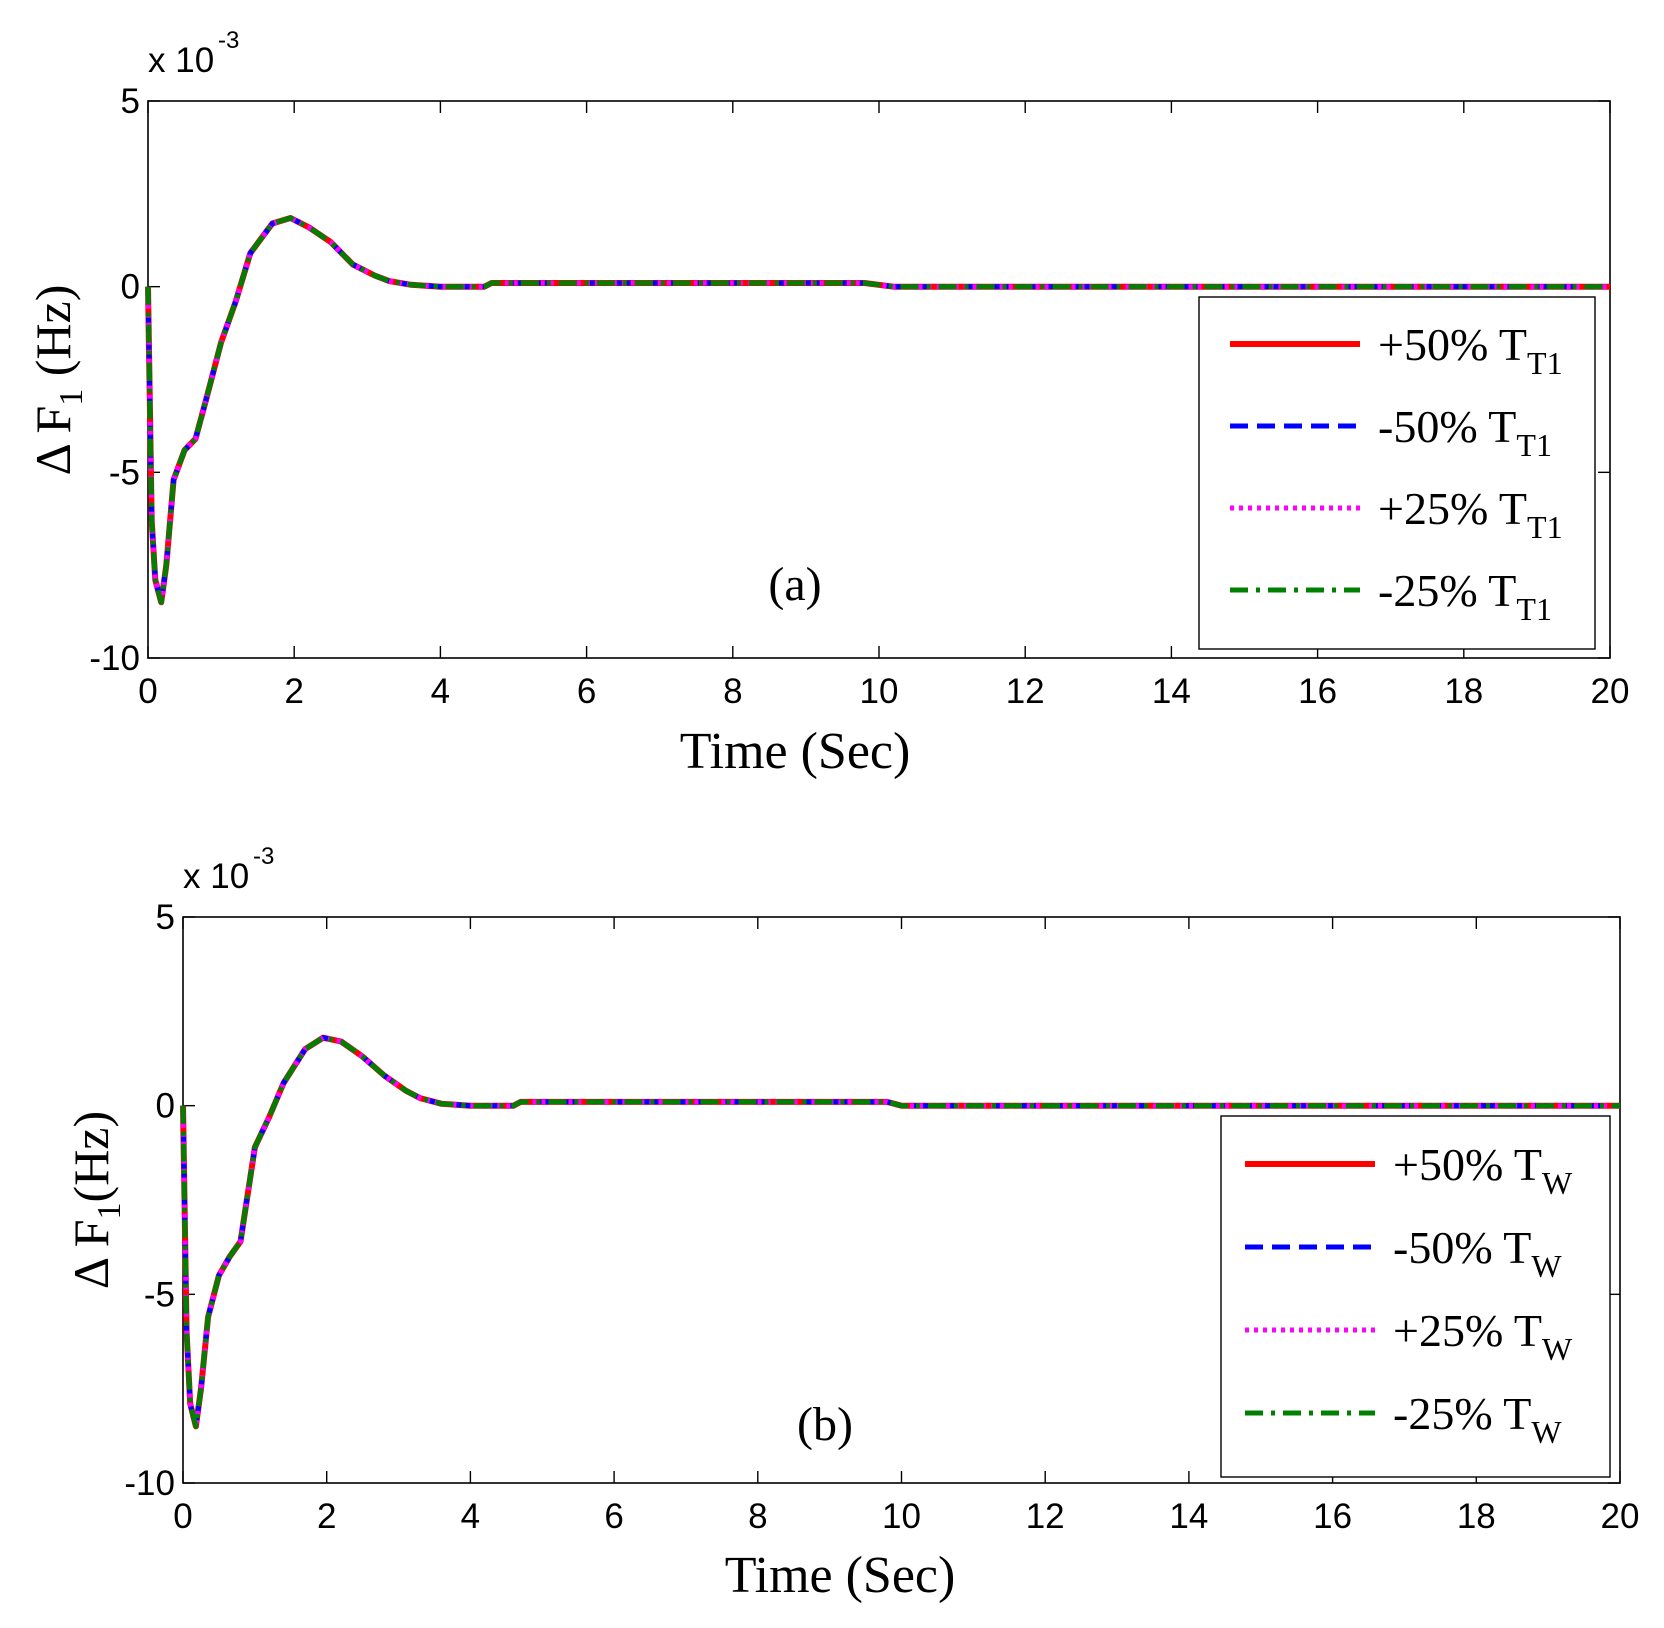 This screenshot has width=1664, height=1628. I want to click on x-tick-labels-a: 0 2 4 6 8 10 12 14 16 18 20, so click(883, 691).